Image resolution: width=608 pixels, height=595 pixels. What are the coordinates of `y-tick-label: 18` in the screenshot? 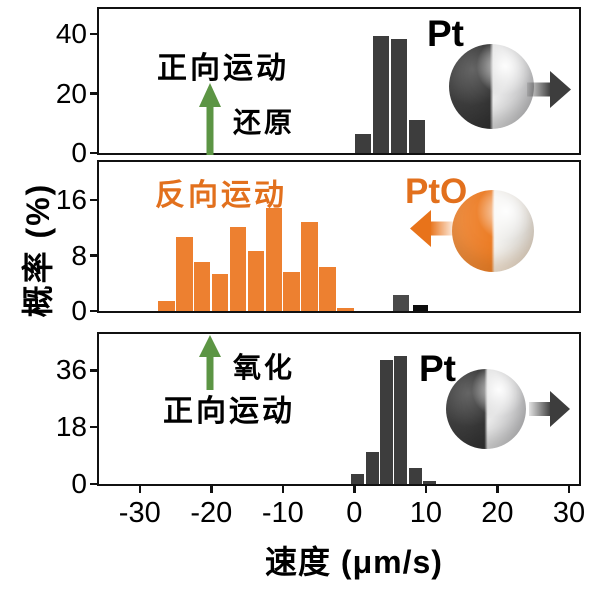 It's located at (71, 427).